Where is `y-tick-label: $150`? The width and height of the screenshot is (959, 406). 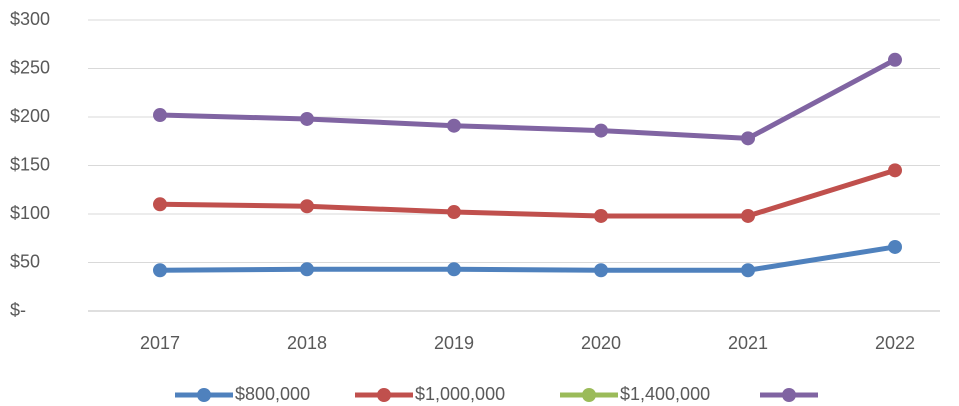
y-tick-label: $150 is located at coordinates (30, 164).